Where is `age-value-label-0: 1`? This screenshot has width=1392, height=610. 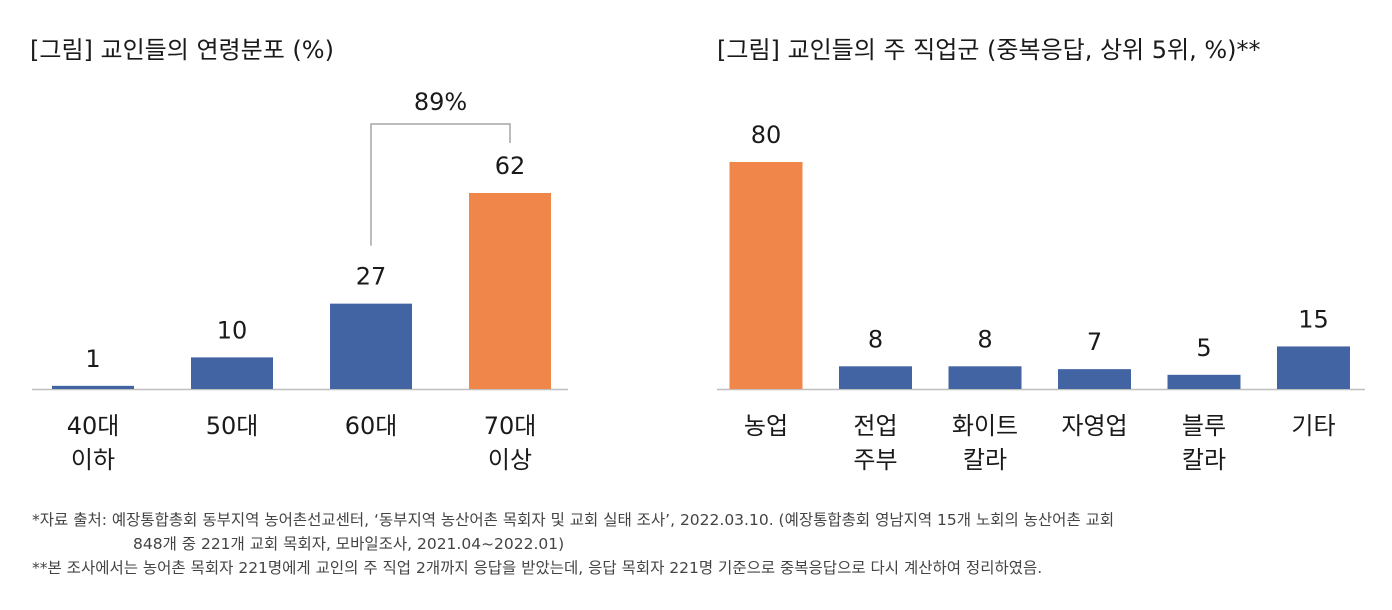
age-value-label-0: 1 is located at coordinates (92, 359).